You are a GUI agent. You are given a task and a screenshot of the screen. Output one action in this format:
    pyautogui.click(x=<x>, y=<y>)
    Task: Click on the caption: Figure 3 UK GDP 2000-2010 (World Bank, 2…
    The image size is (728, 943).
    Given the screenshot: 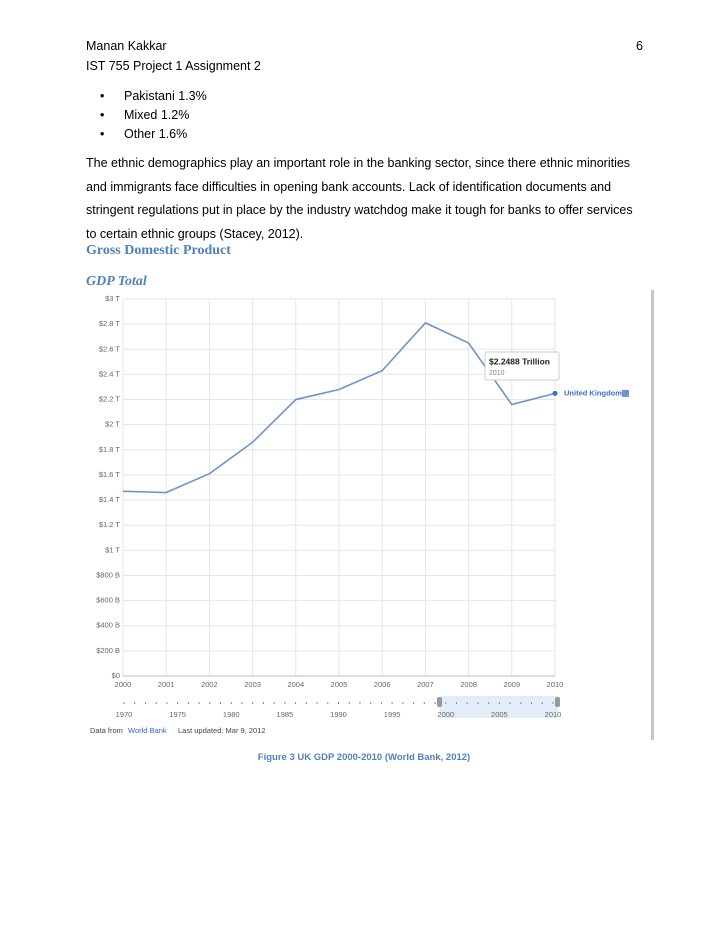 What is the action you would take?
    pyautogui.click(x=364, y=757)
    